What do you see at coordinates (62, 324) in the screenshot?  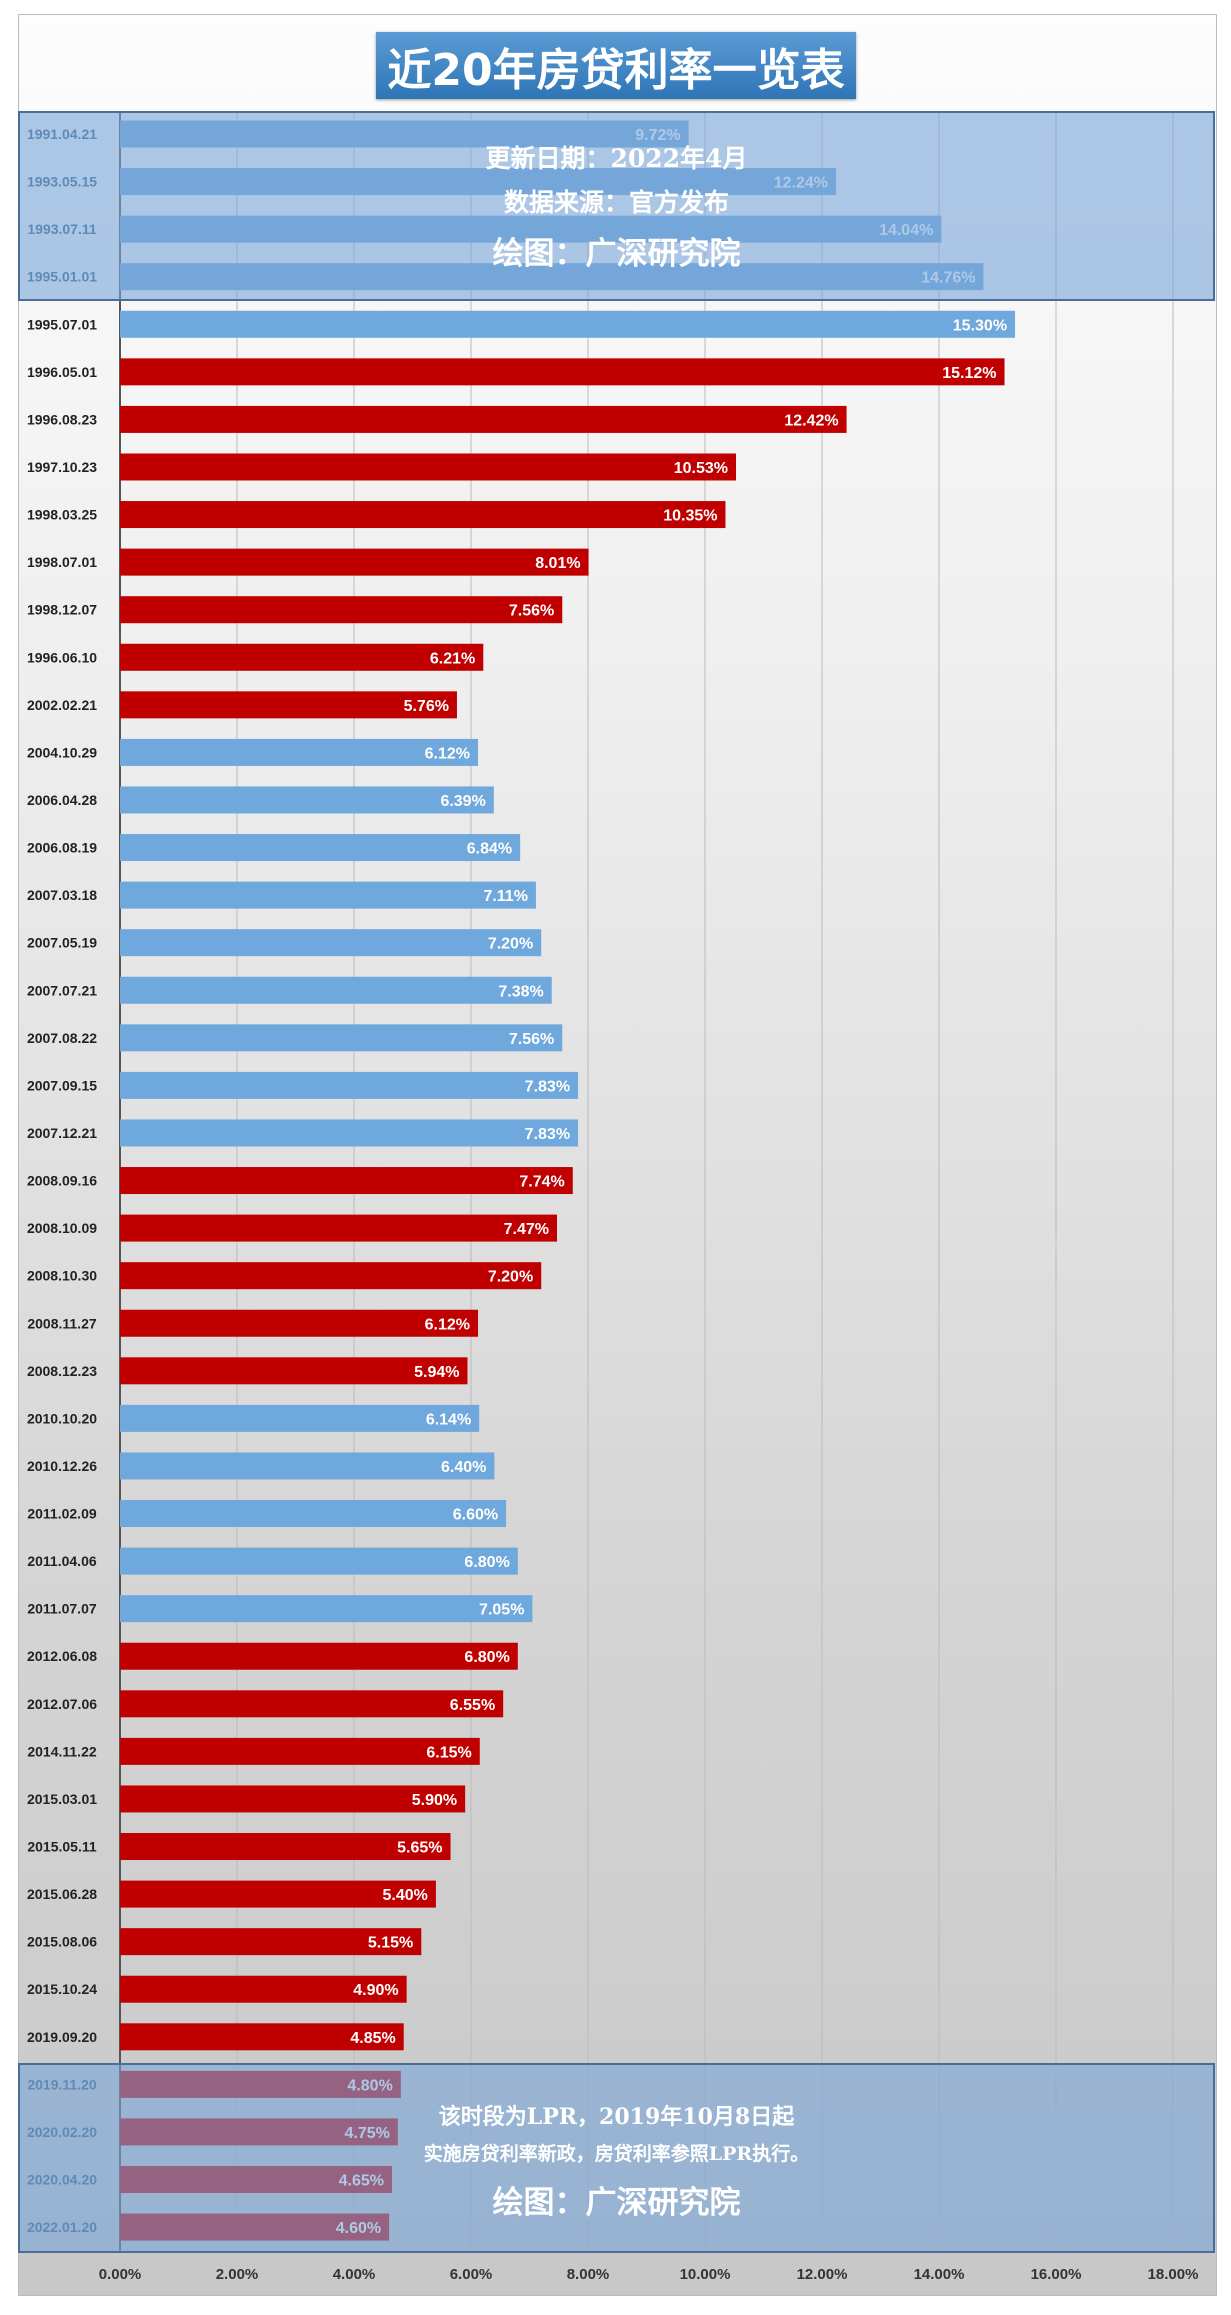 I see `y-tick-label: 1995.07.01` at bounding box center [62, 324].